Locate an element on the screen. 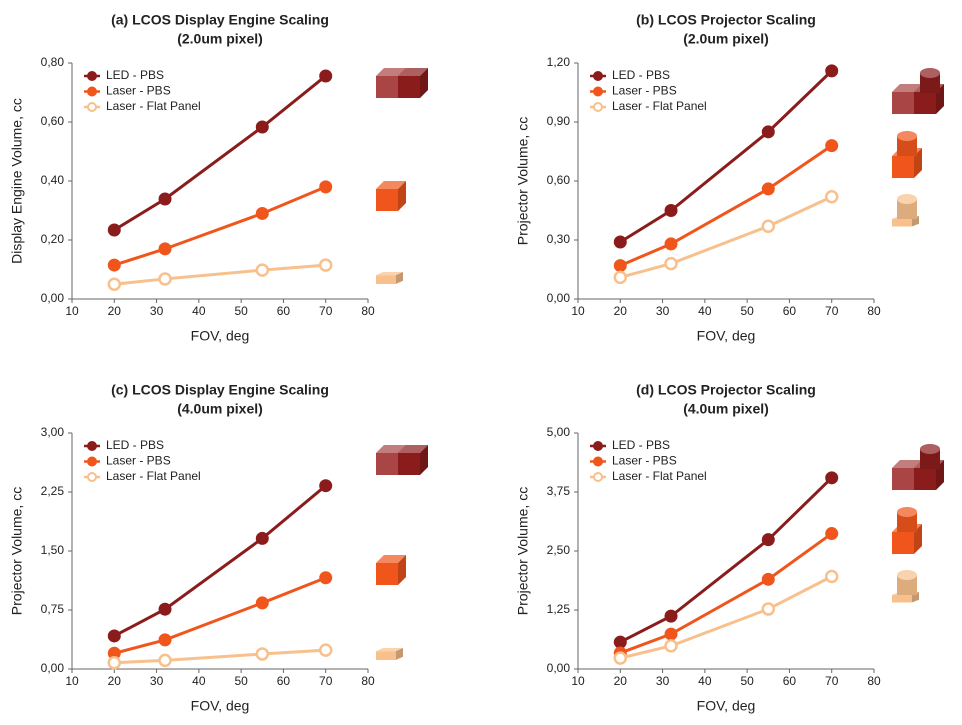  chart-title: (b) LCOS Projector Scaling is located at coordinates (726, 20).